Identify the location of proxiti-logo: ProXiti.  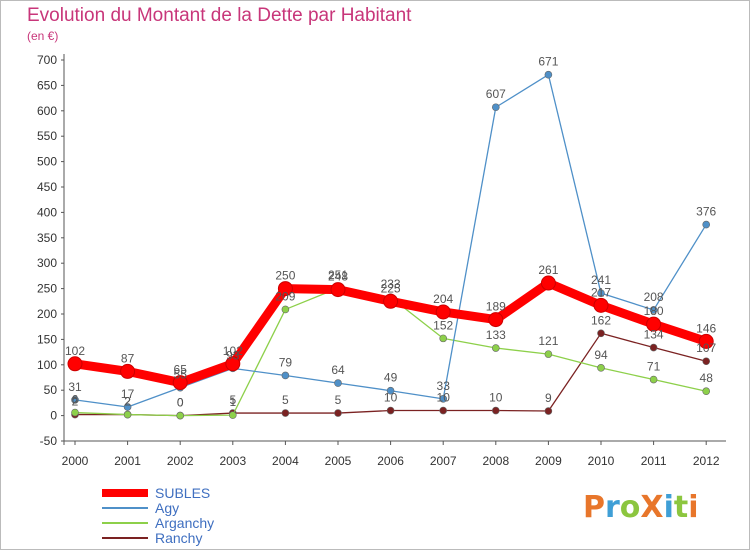
(641, 507).